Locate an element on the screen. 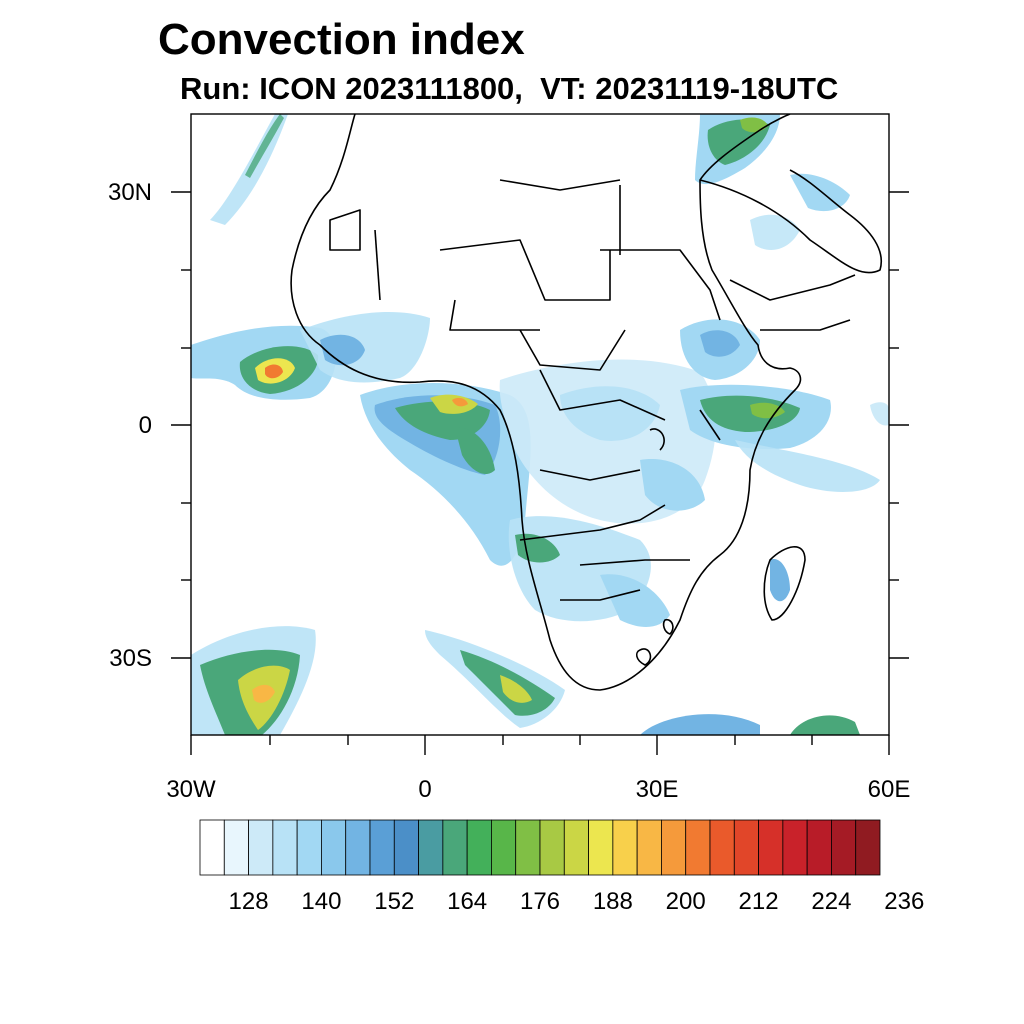  lon-label-30e: 30E is located at coordinates (657, 789).